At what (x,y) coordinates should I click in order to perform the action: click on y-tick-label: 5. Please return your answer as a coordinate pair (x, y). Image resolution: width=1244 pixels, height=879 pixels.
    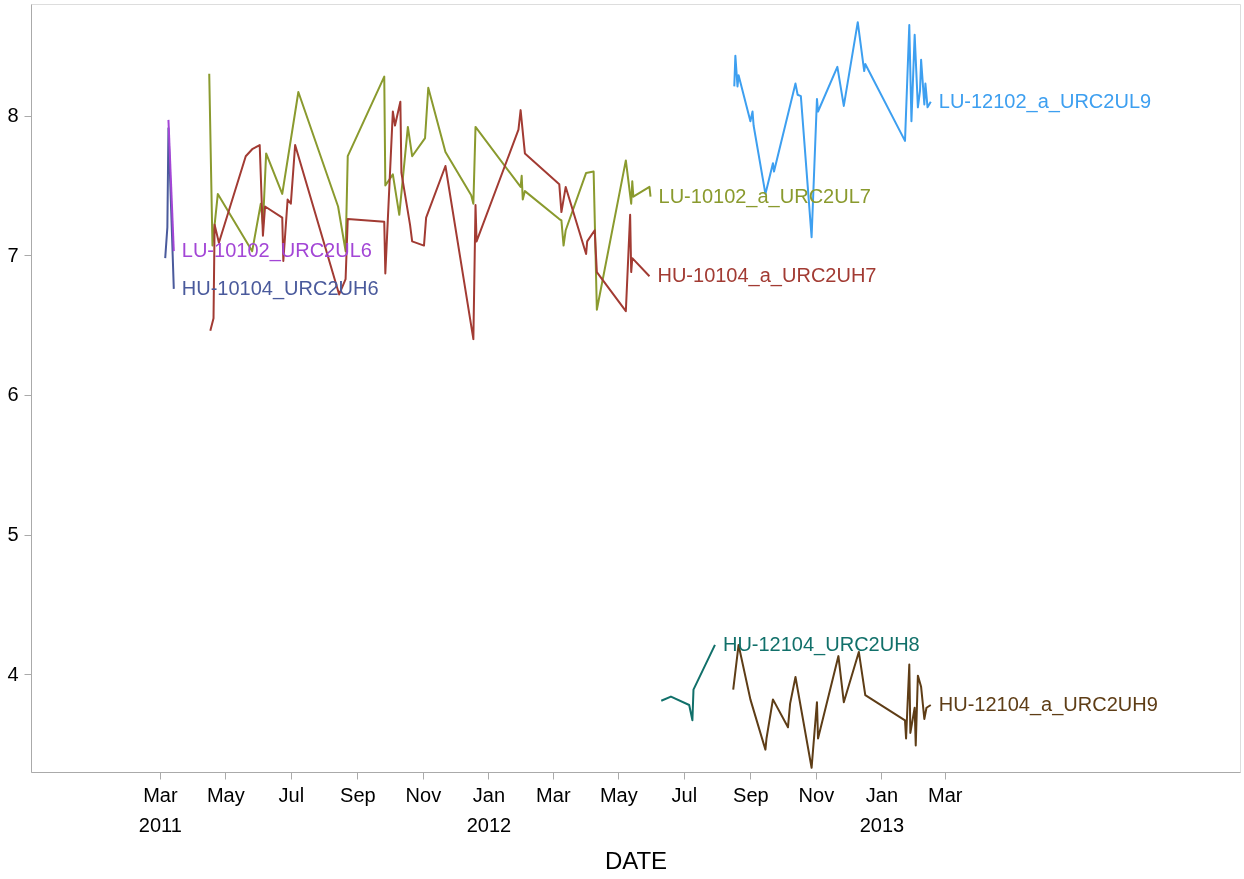
    Looking at the image, I should click on (13, 534).